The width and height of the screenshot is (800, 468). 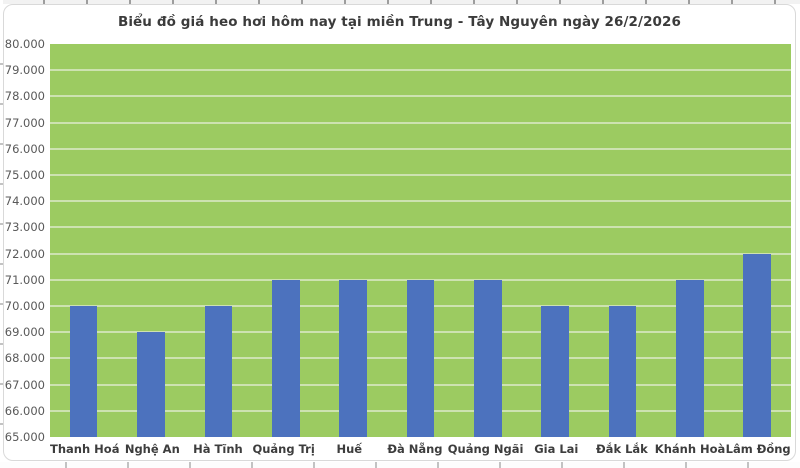 I want to click on y-axis-tick-label: 73.000, so click(x=24, y=227).